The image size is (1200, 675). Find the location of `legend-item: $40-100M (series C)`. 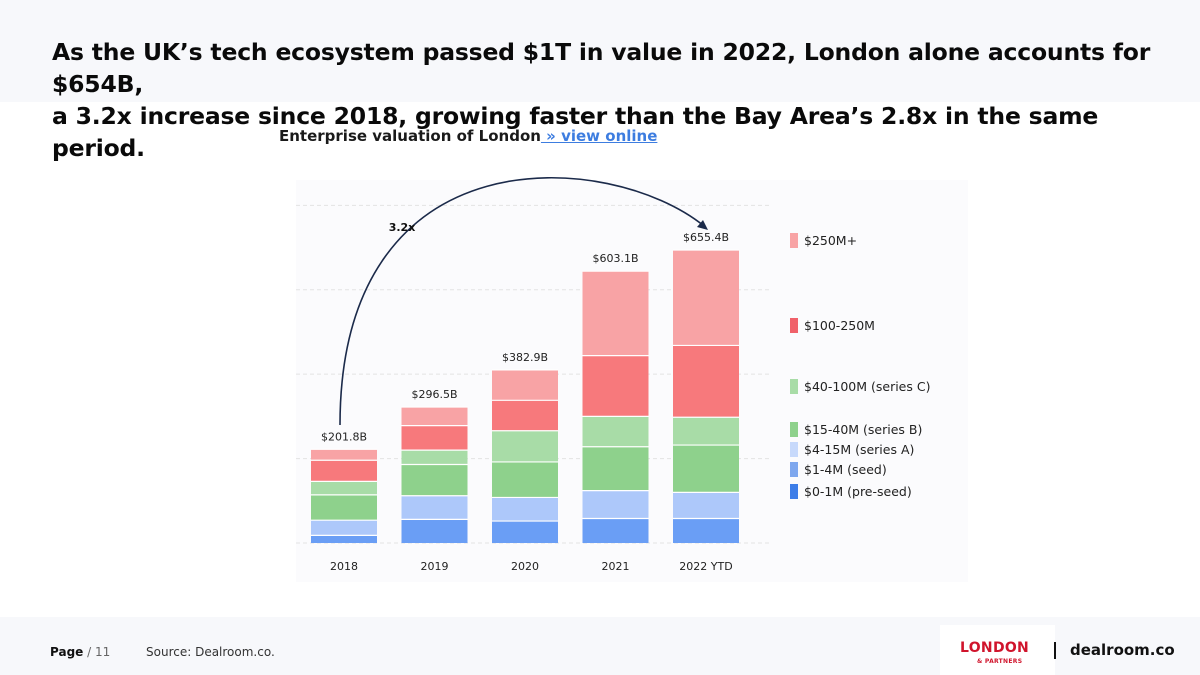

legend-item: $40-100M (series C) is located at coordinates (860, 386).